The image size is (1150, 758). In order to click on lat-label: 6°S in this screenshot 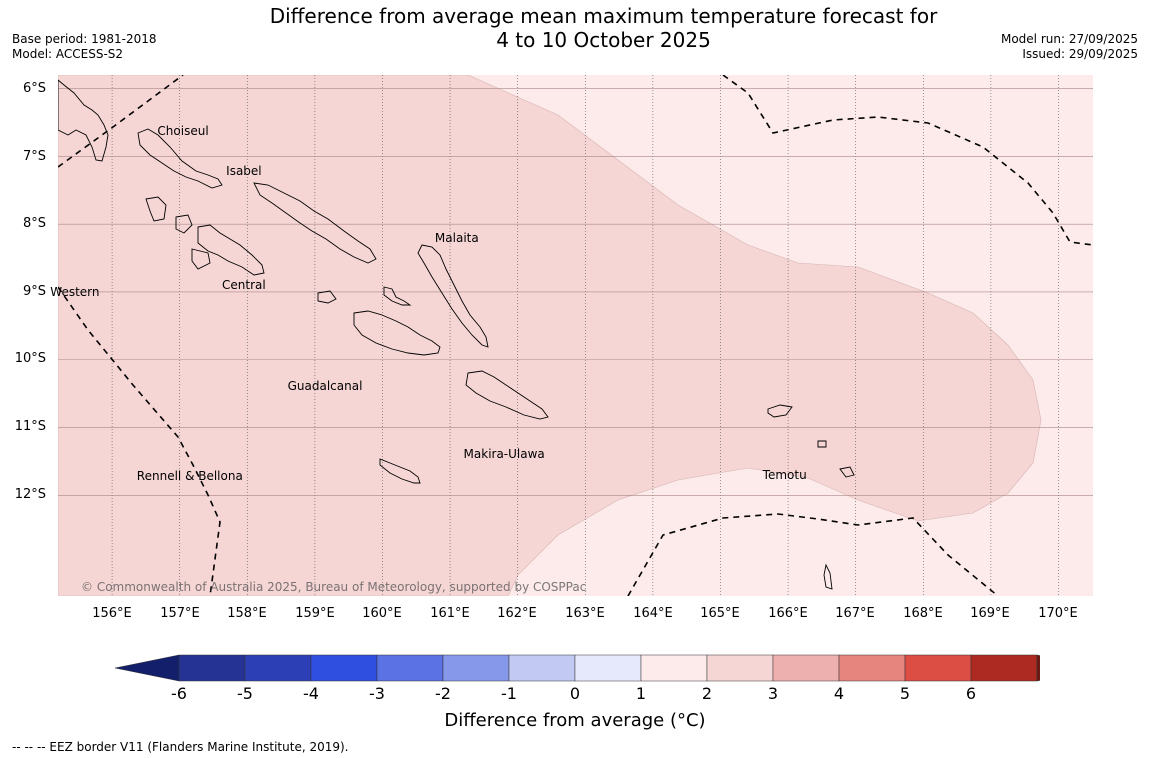, I will do `click(34, 88)`.